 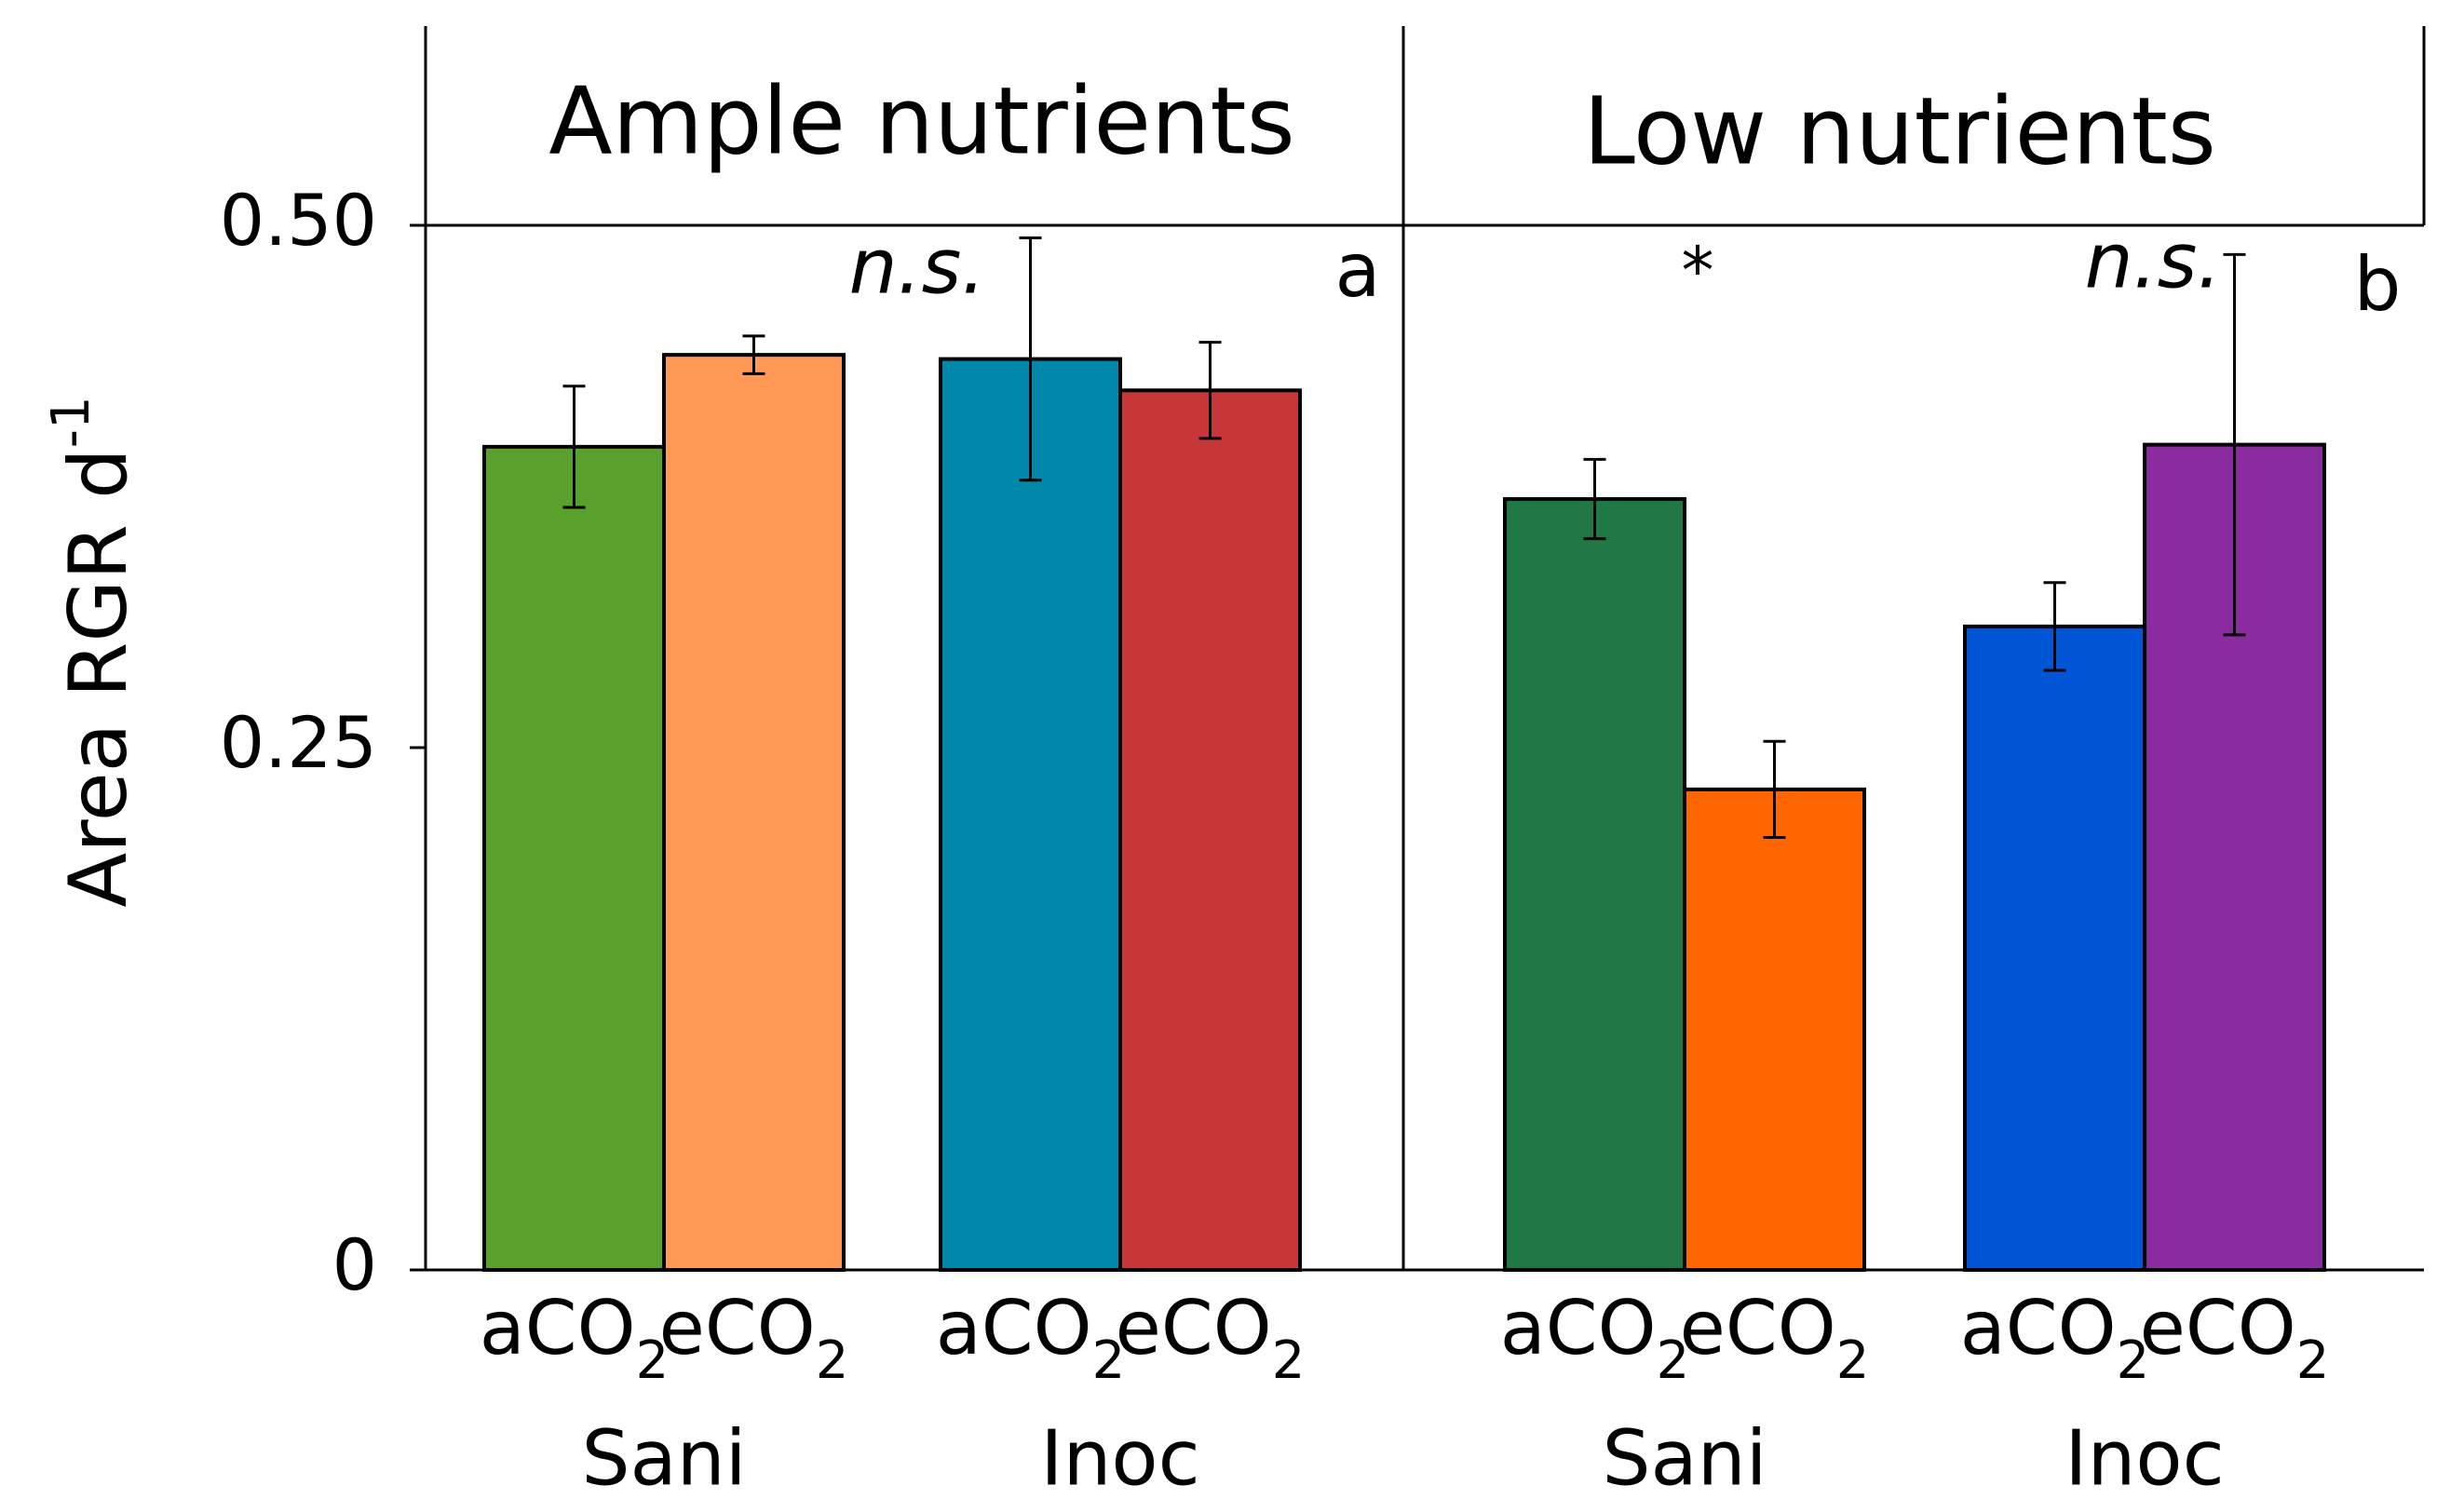 I want to click on bar-p1-g1-b0, so click(x=2054, y=948).